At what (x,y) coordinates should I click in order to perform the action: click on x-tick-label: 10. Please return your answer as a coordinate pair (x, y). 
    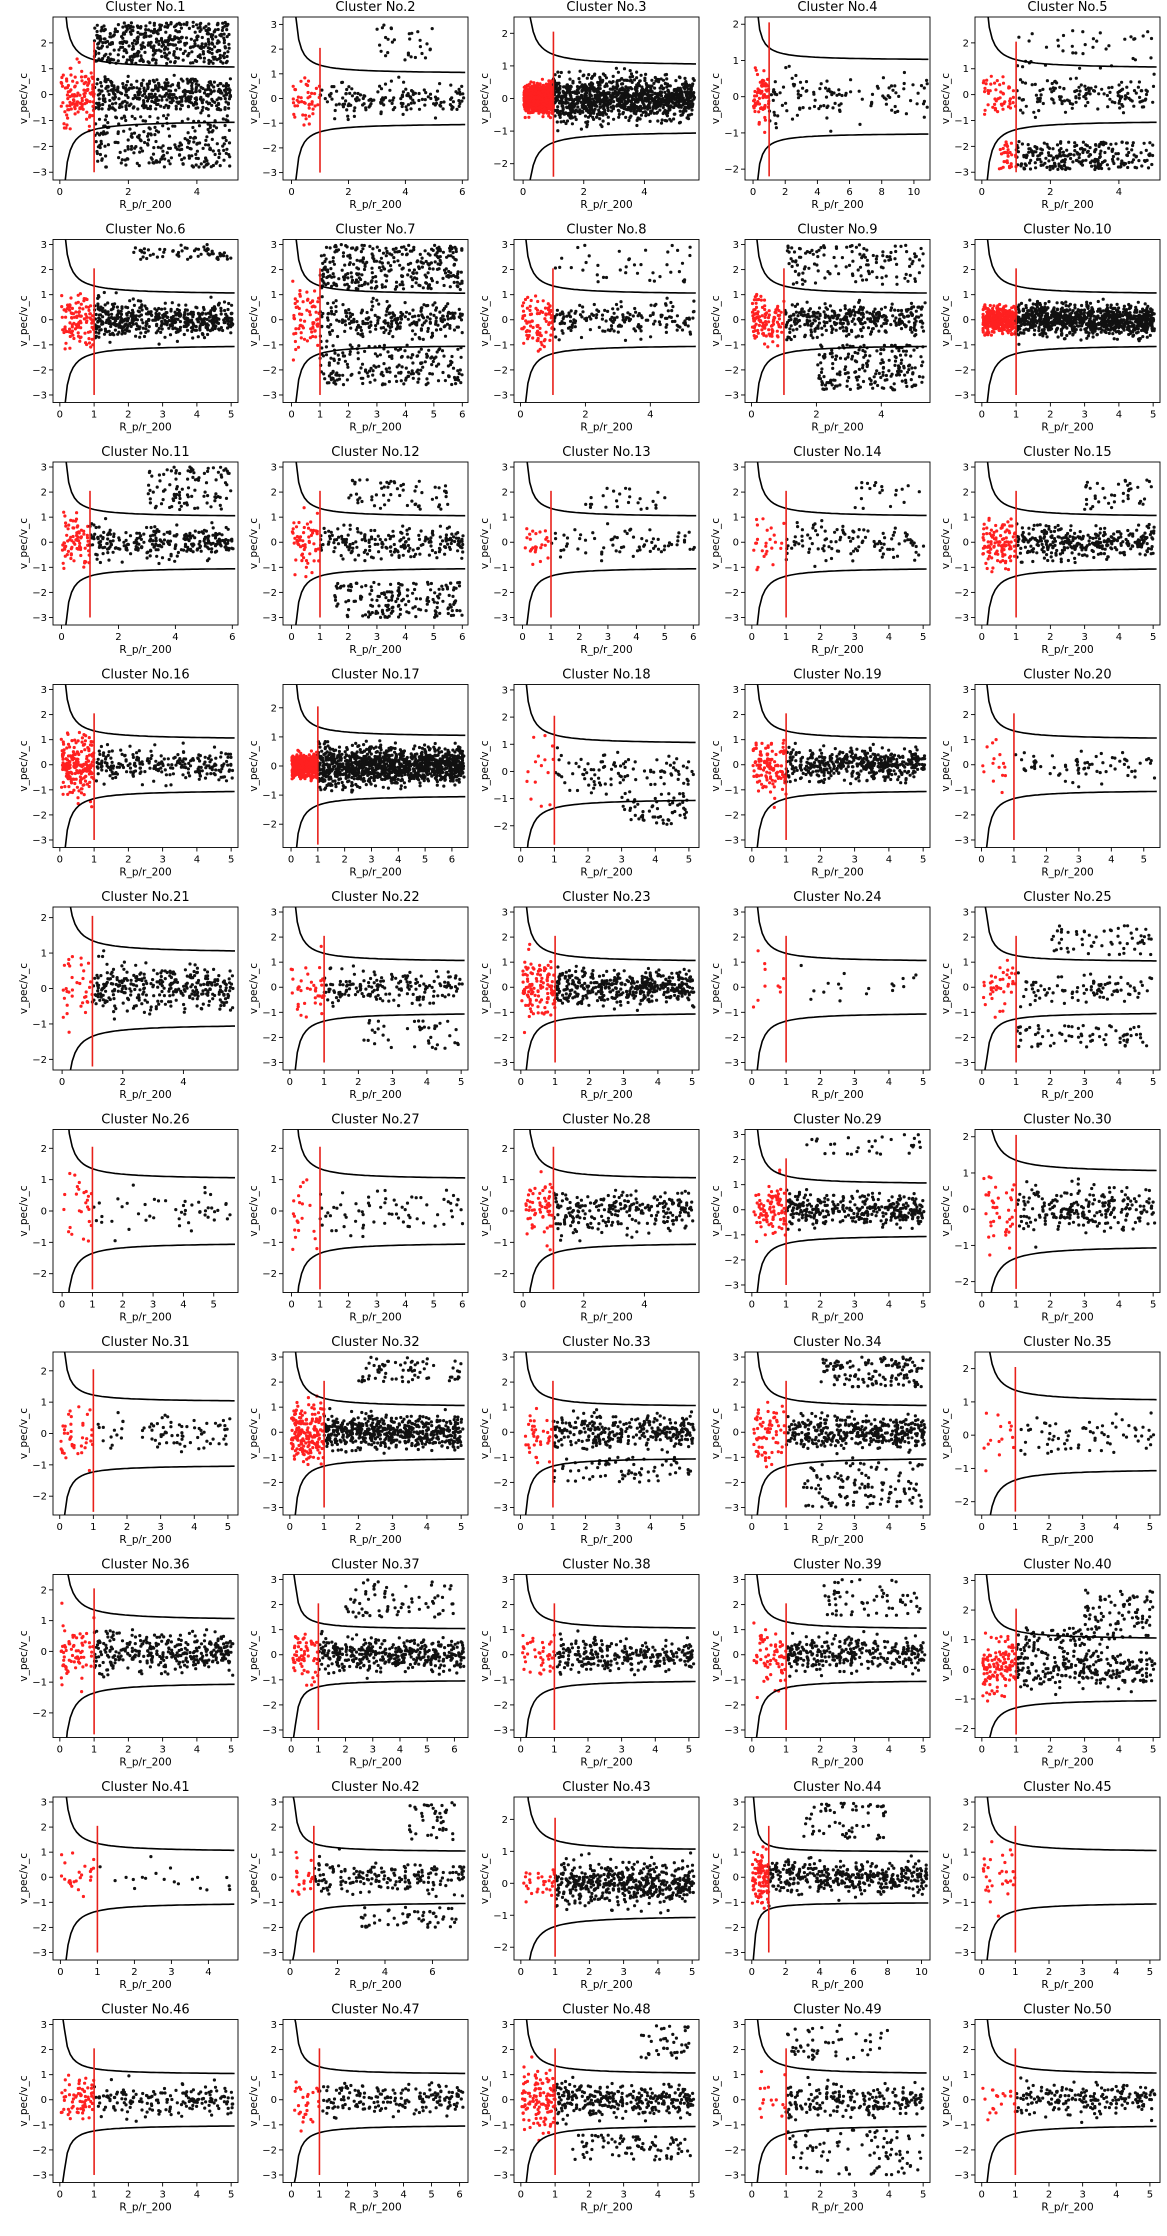
    Looking at the image, I should click on (914, 192).